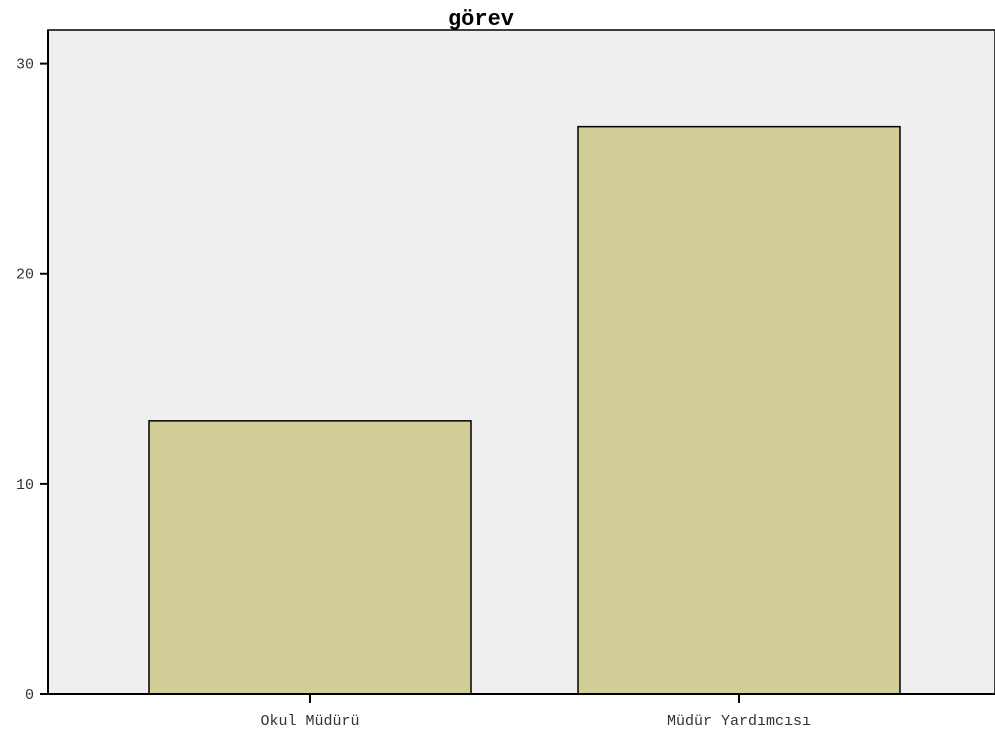 Image resolution: width=995 pixels, height=731 pixels. What do you see at coordinates (535, 712) in the screenshot?
I see `x-ticks: Okul Müdürü Müdür Yardımcısı` at bounding box center [535, 712].